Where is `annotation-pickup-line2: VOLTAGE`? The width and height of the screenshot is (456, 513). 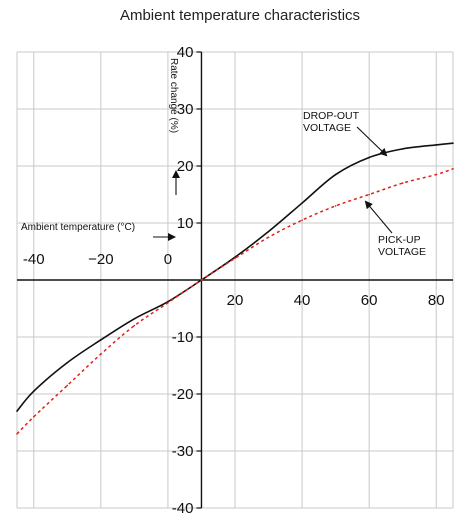 annotation-pickup-line2: VOLTAGE is located at coordinates (402, 252).